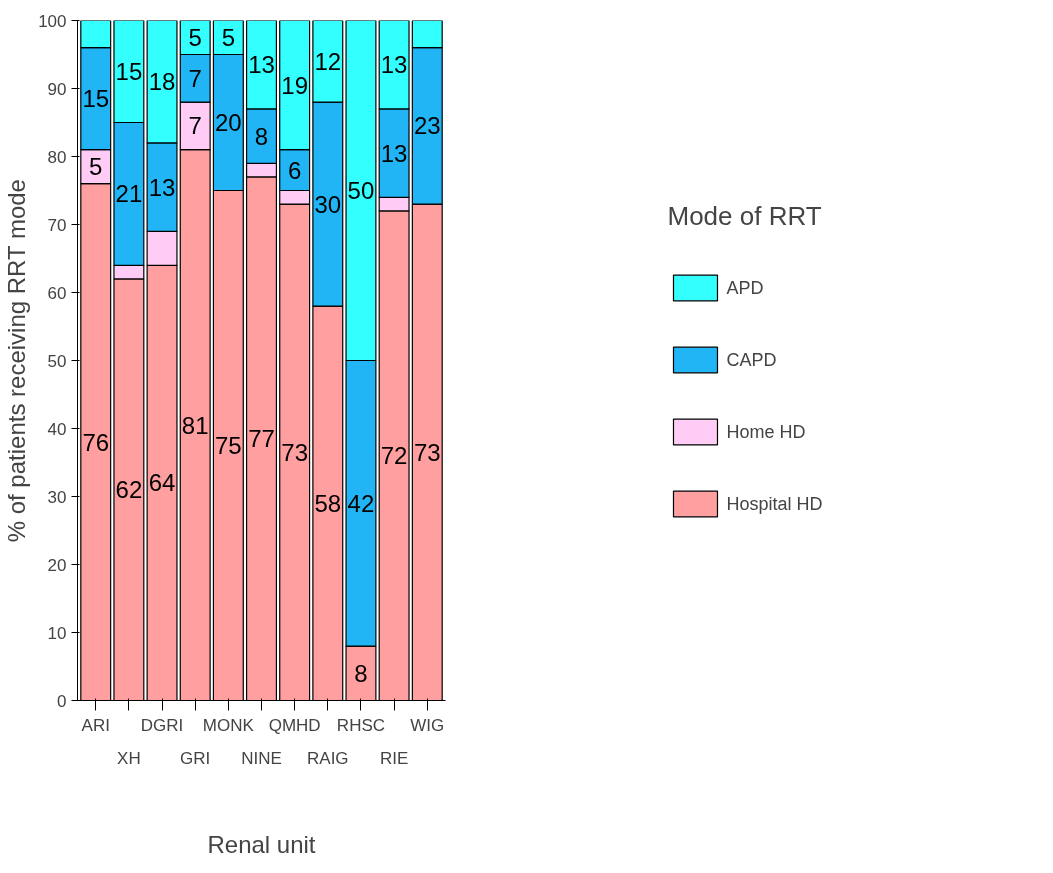  What do you see at coordinates (766, 431) in the screenshot?
I see `legend-label: Home HD` at bounding box center [766, 431].